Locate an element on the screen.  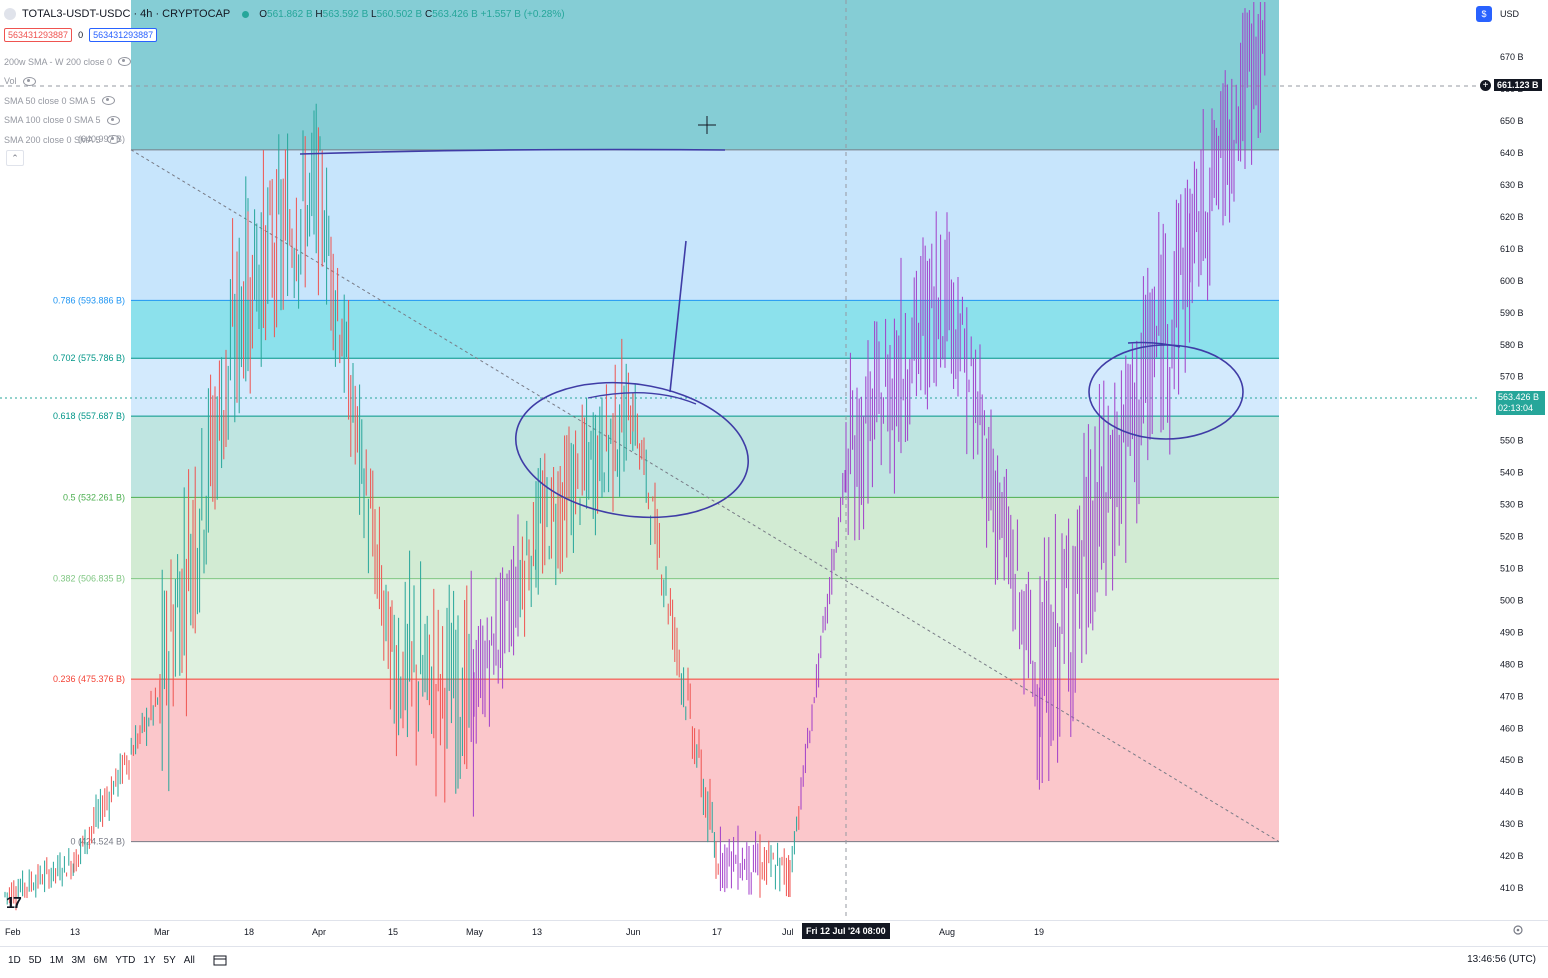
drawn-resistance-line is located at coordinates (512, 151).